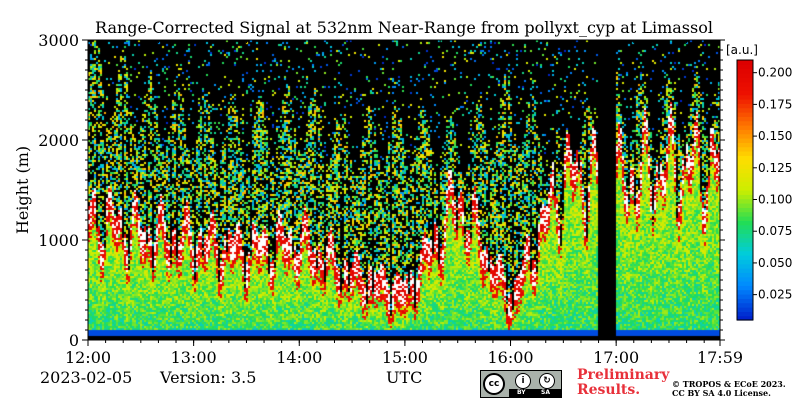 This screenshot has height=400, width=800. What do you see at coordinates (720, 357) in the screenshot?
I see `x-tick-label: 17:59` at bounding box center [720, 357].